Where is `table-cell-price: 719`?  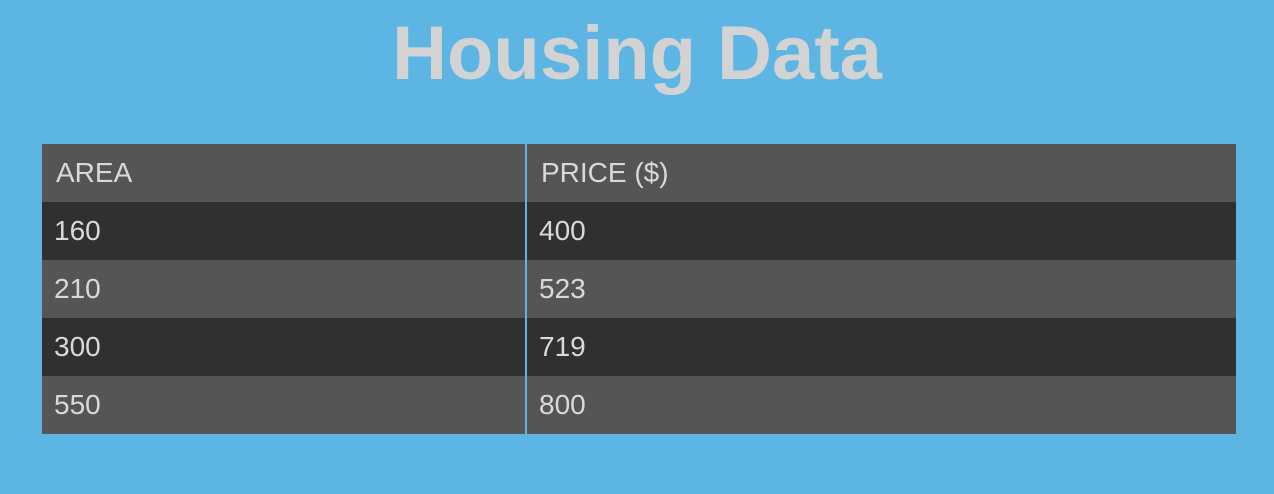 table-cell-price: 719 is located at coordinates (562, 346).